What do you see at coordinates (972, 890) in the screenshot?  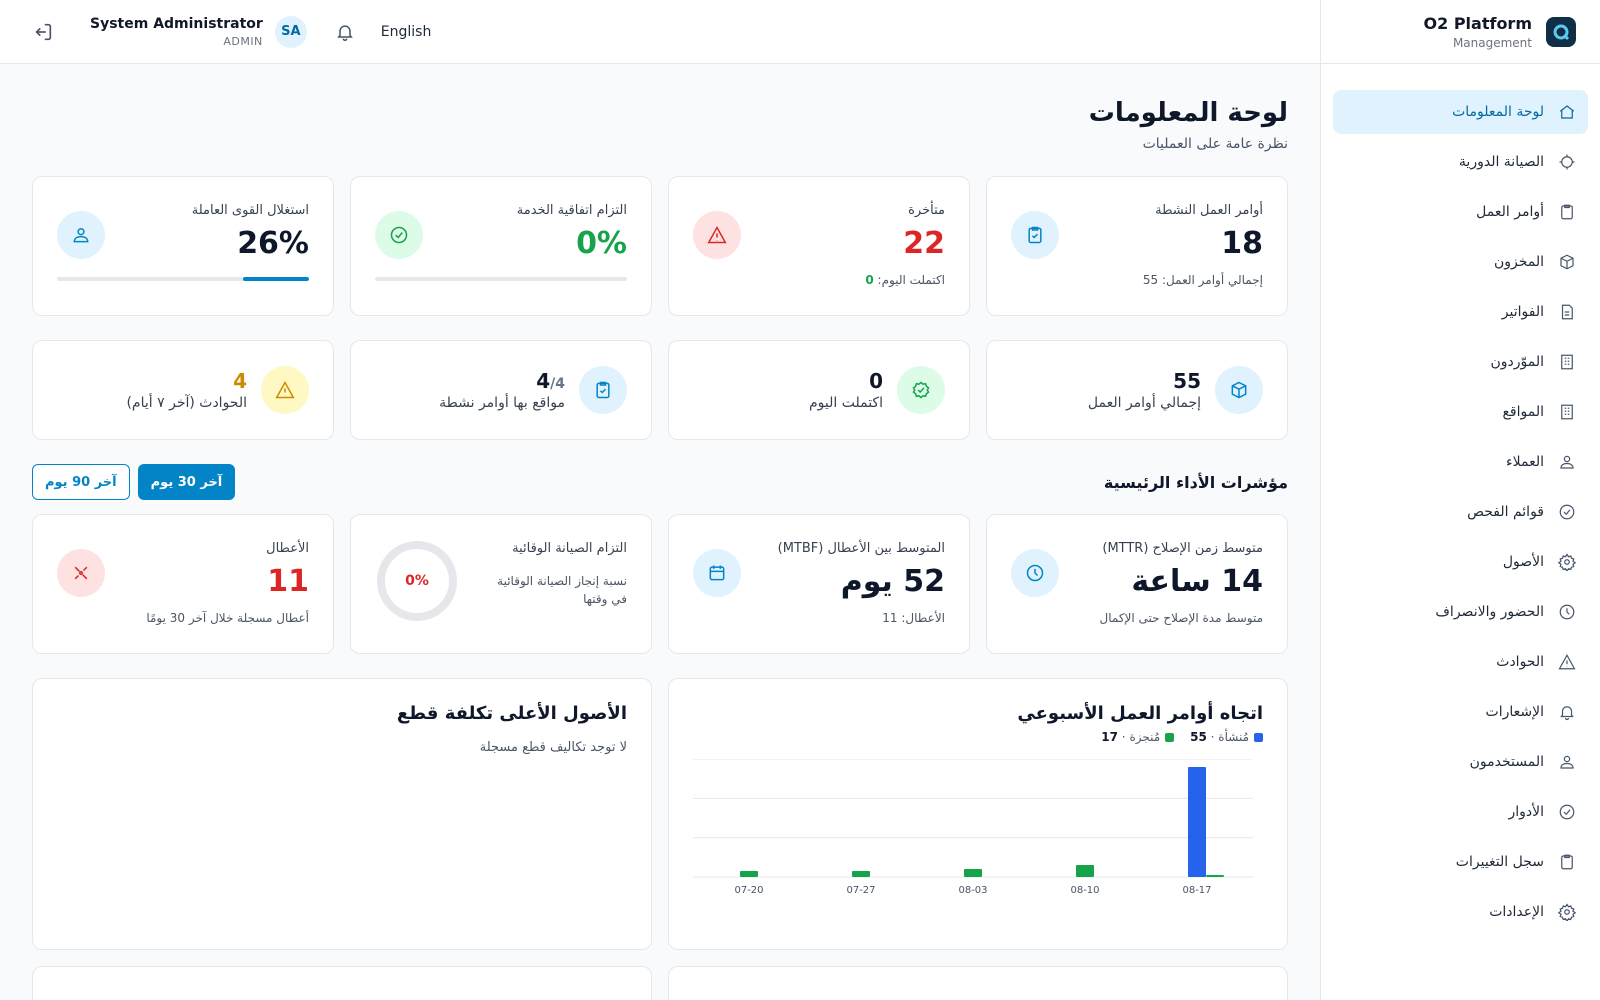 I see `x-tick-label: 08-03` at bounding box center [972, 890].